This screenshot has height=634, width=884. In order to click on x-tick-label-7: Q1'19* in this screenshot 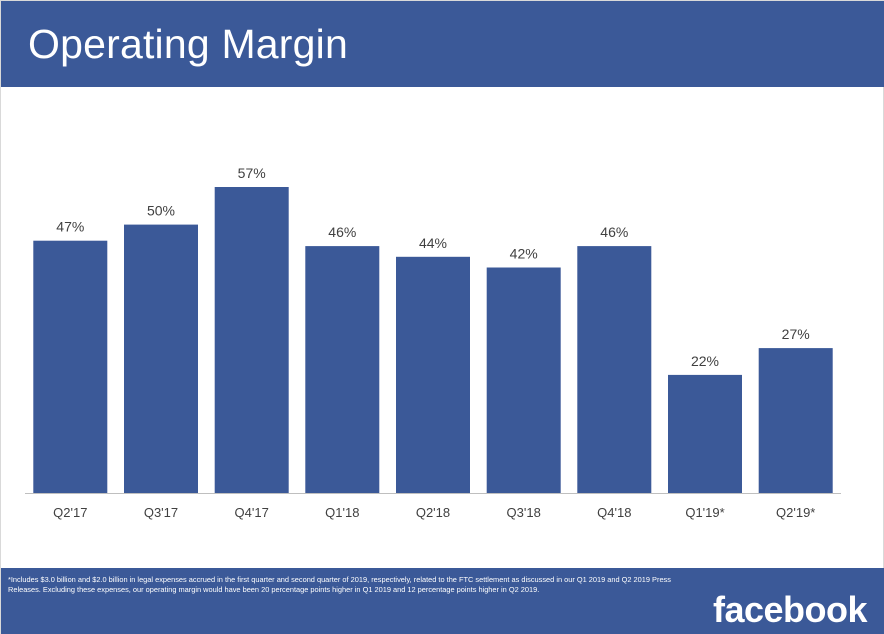, I will do `click(704, 512)`.